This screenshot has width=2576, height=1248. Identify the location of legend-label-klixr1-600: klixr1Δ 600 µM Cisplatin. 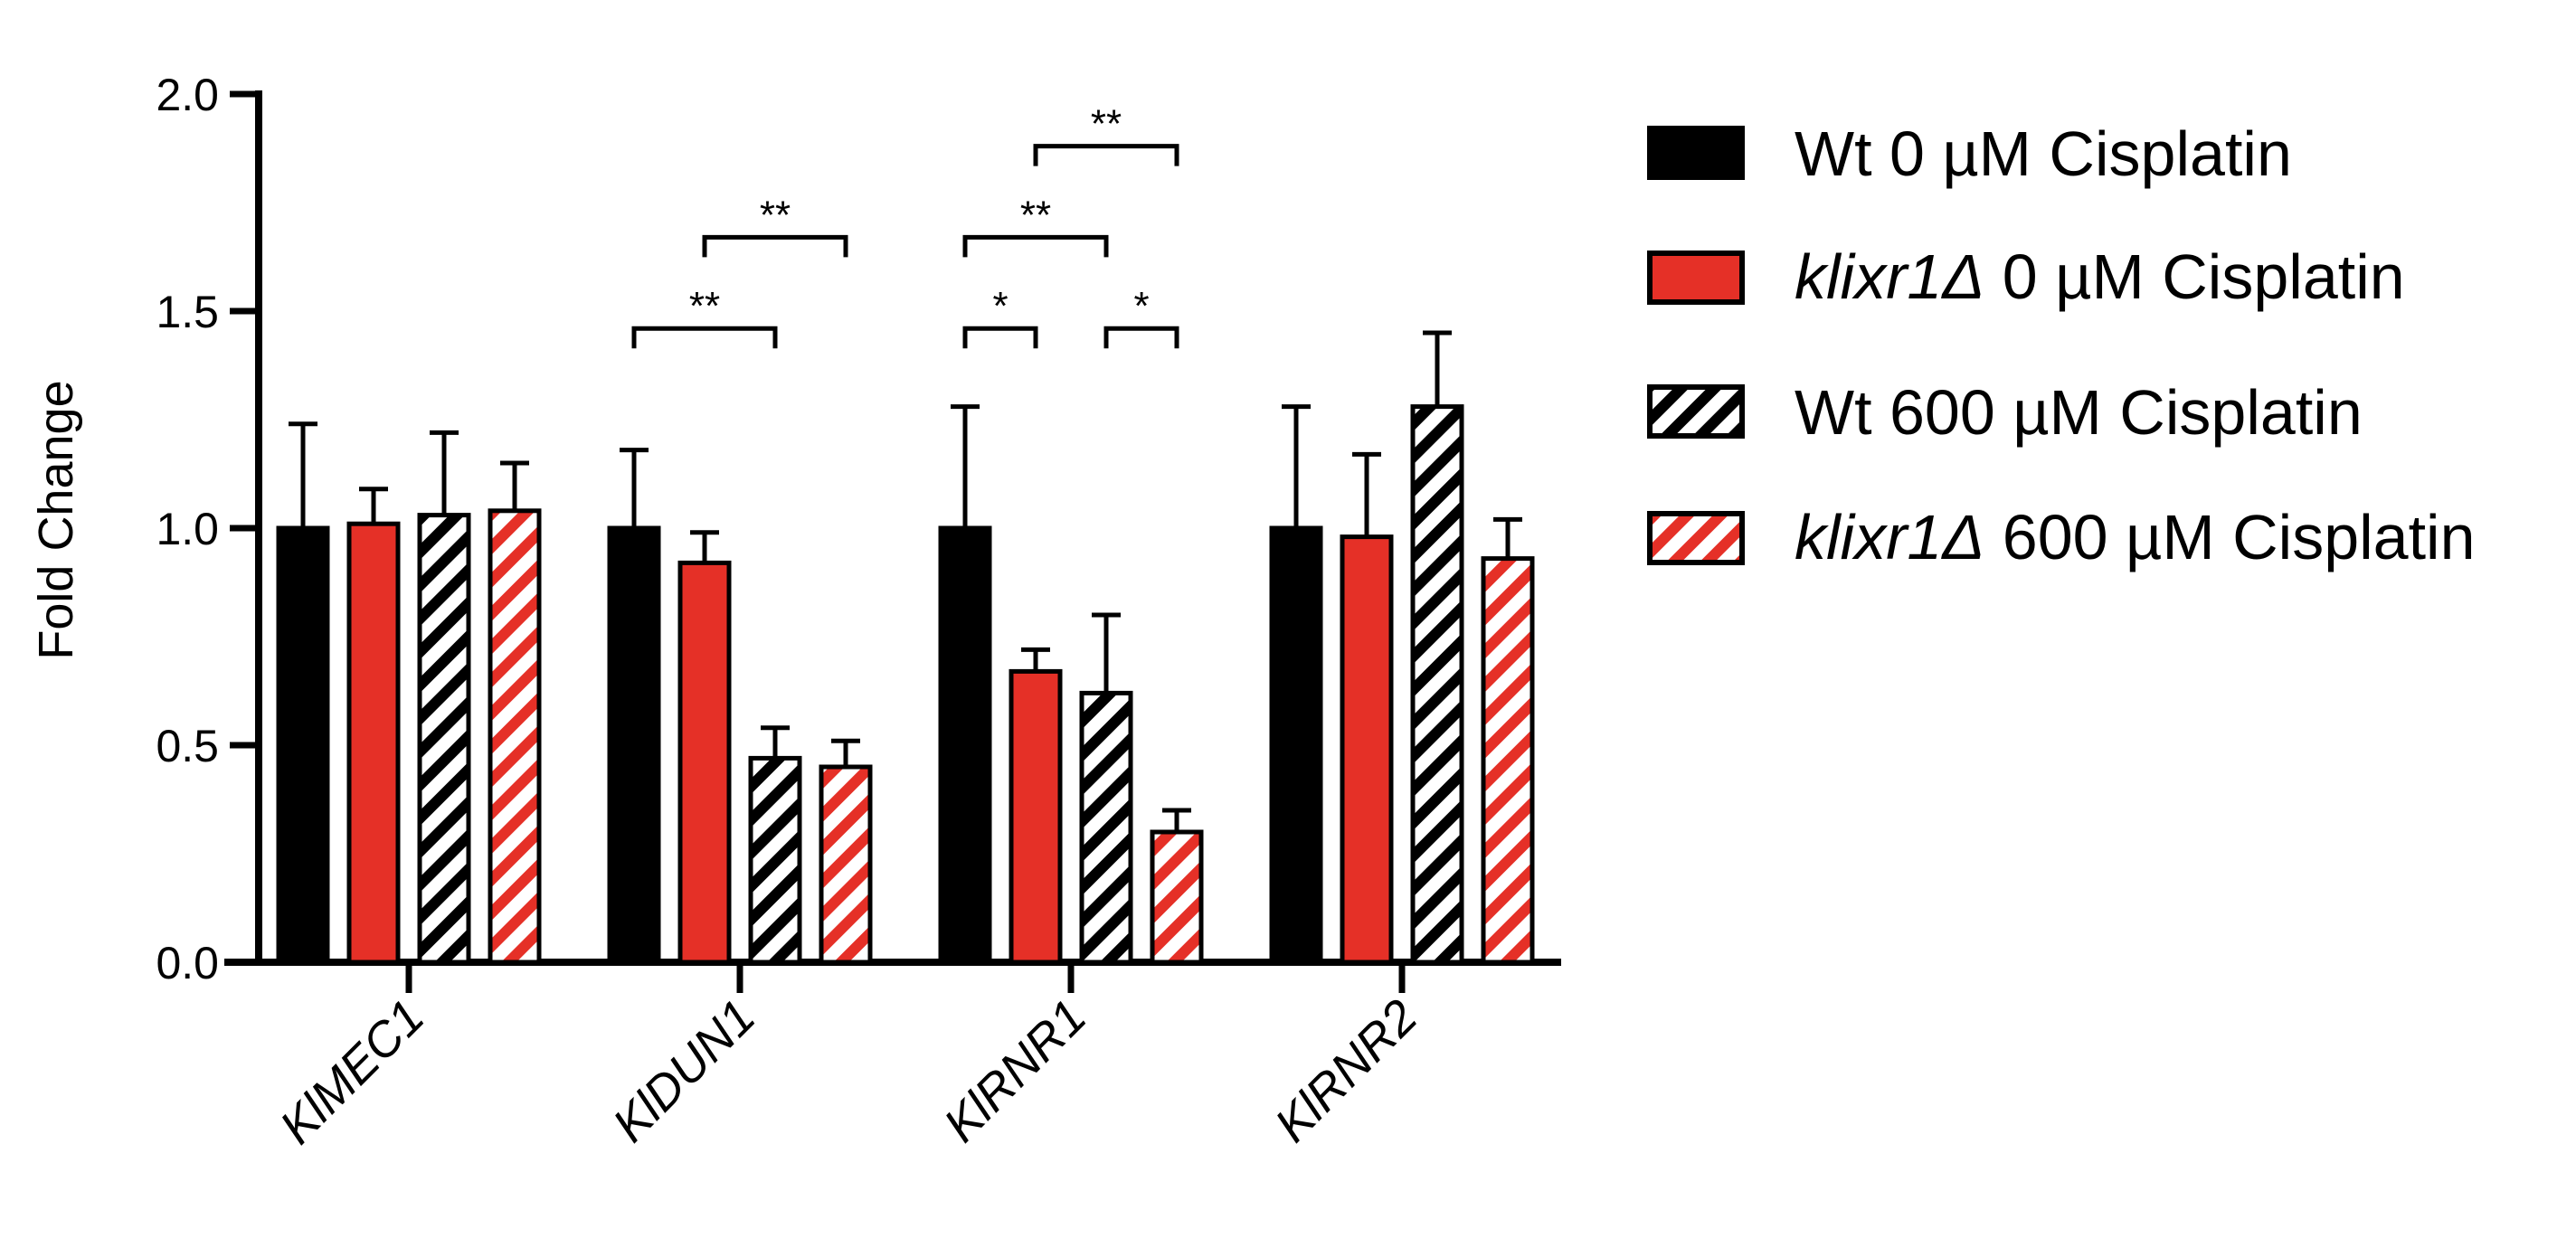
(2135, 537).